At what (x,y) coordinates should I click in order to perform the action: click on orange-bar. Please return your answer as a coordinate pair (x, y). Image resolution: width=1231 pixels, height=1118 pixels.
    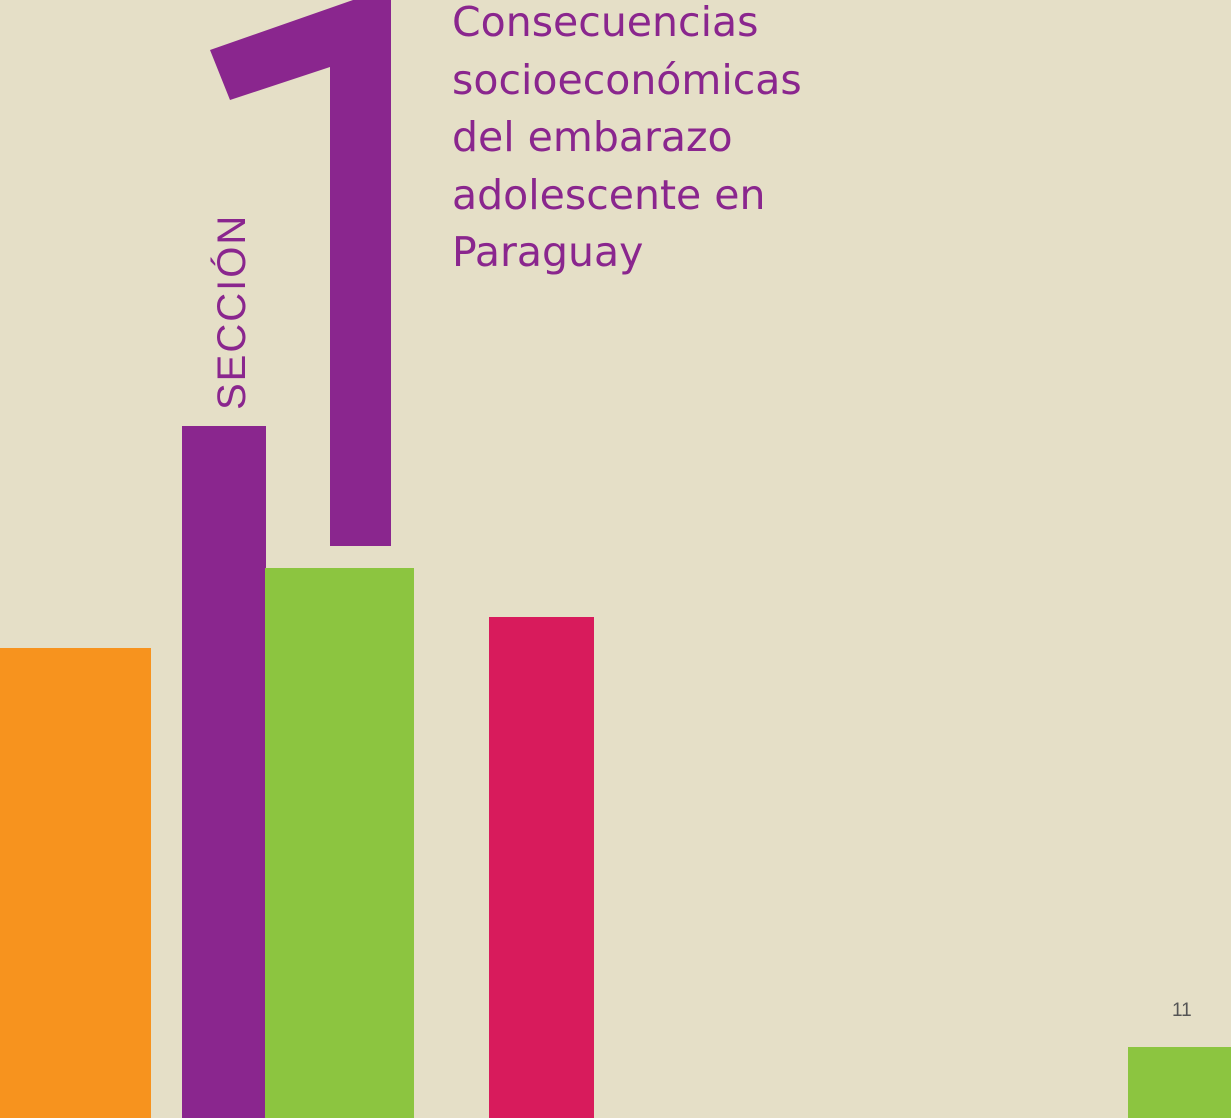
    Looking at the image, I should click on (75, 883).